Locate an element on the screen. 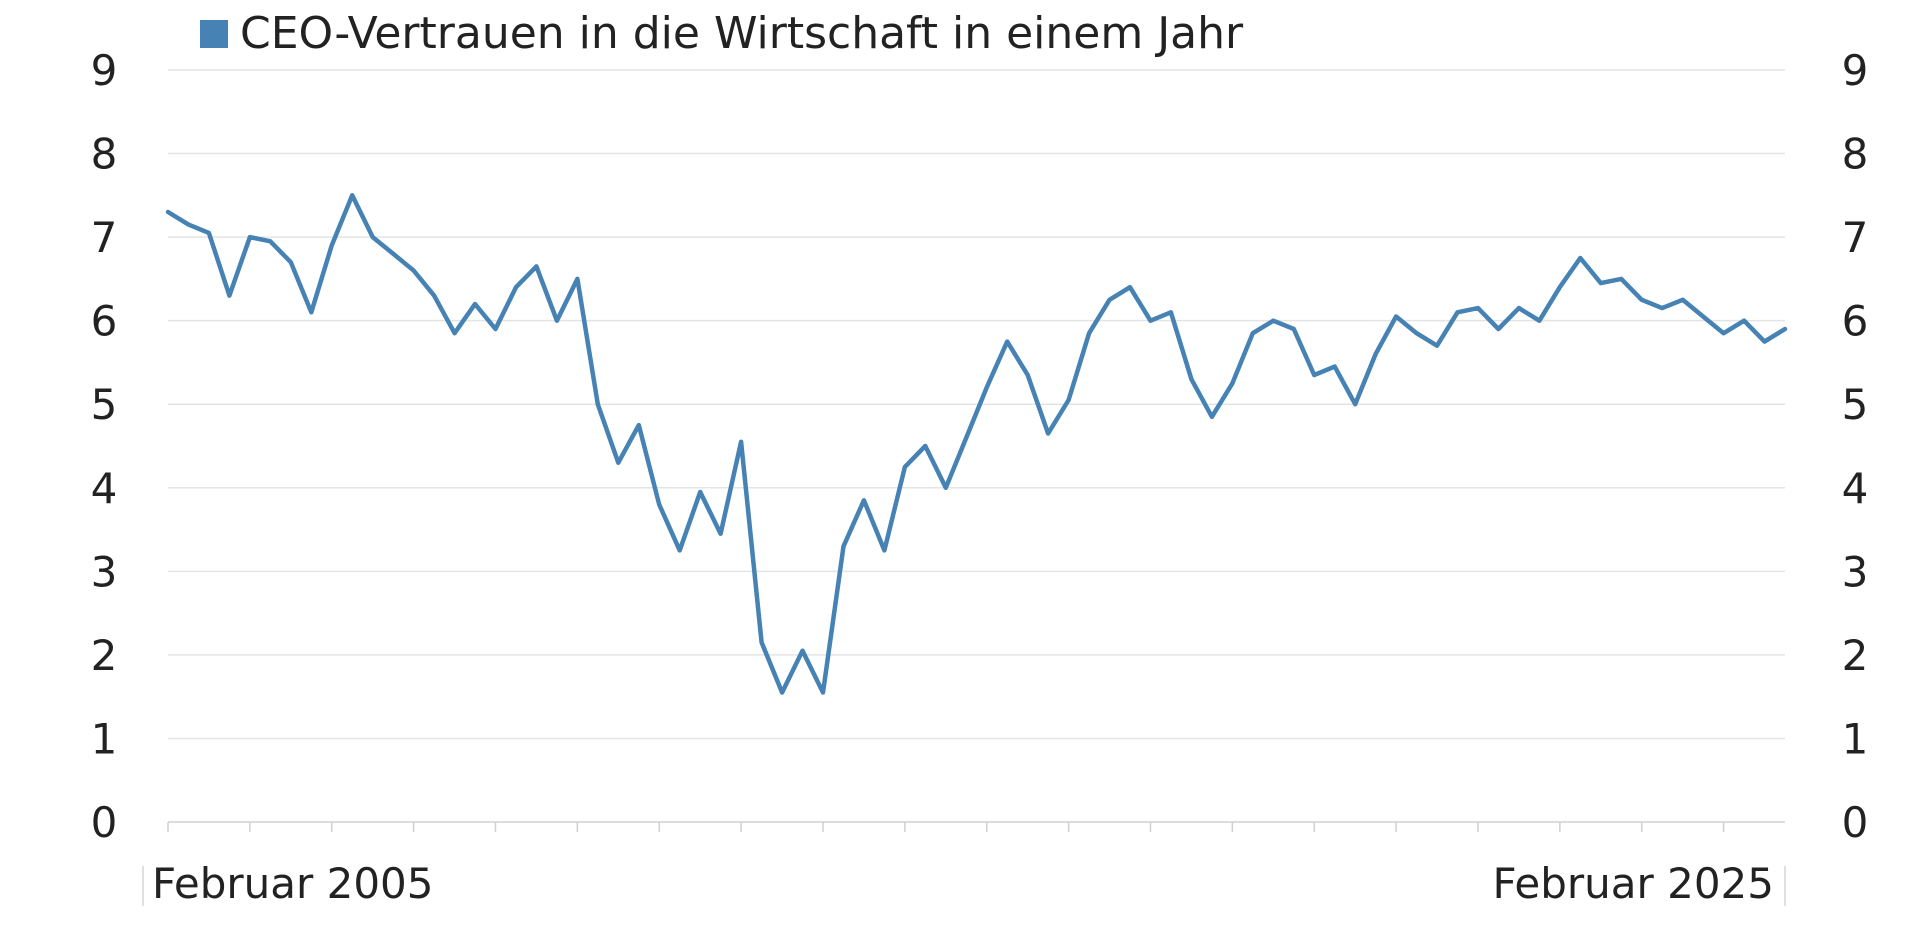 The width and height of the screenshot is (1920, 929). y-tick-label-right: 4 is located at coordinates (1855, 488).